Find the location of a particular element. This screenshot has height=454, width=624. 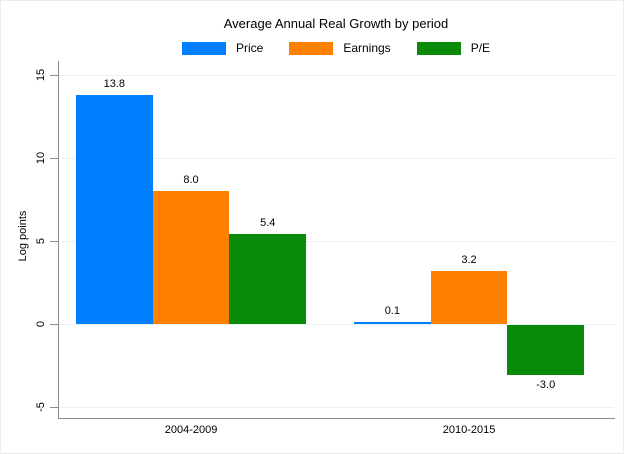

value-label-earnings-2010-2015: 3.2 is located at coordinates (469, 259).